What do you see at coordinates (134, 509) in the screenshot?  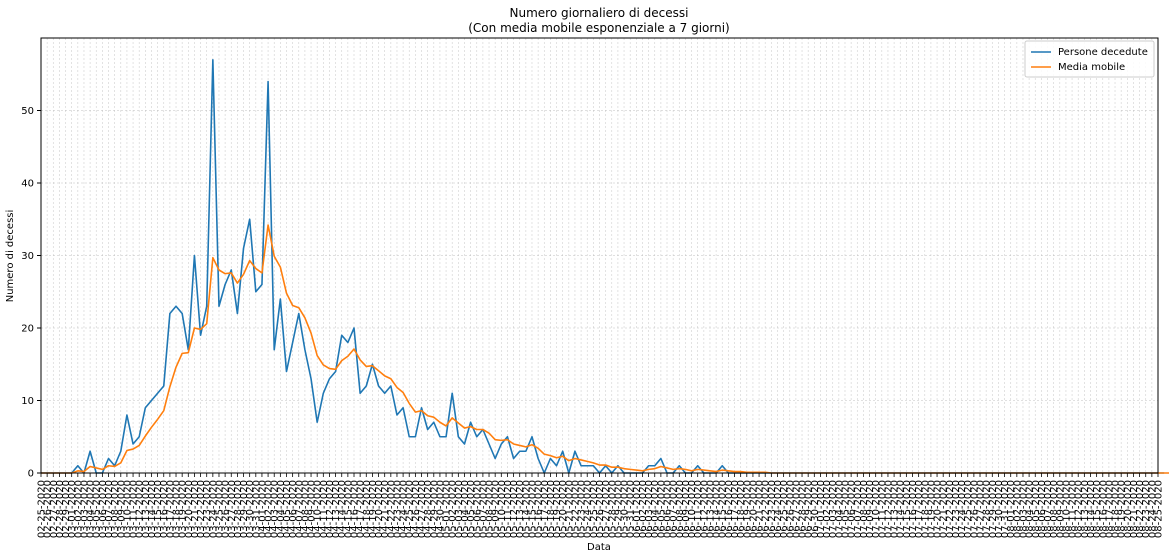 I see `x-tick-label: 03-11-2020` at bounding box center [134, 509].